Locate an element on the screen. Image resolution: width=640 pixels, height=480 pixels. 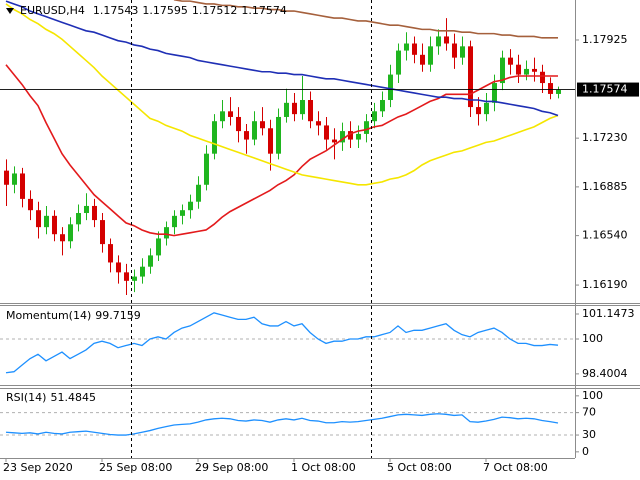
ohlc-value: 1.17595 is located at coordinates (165, 10).